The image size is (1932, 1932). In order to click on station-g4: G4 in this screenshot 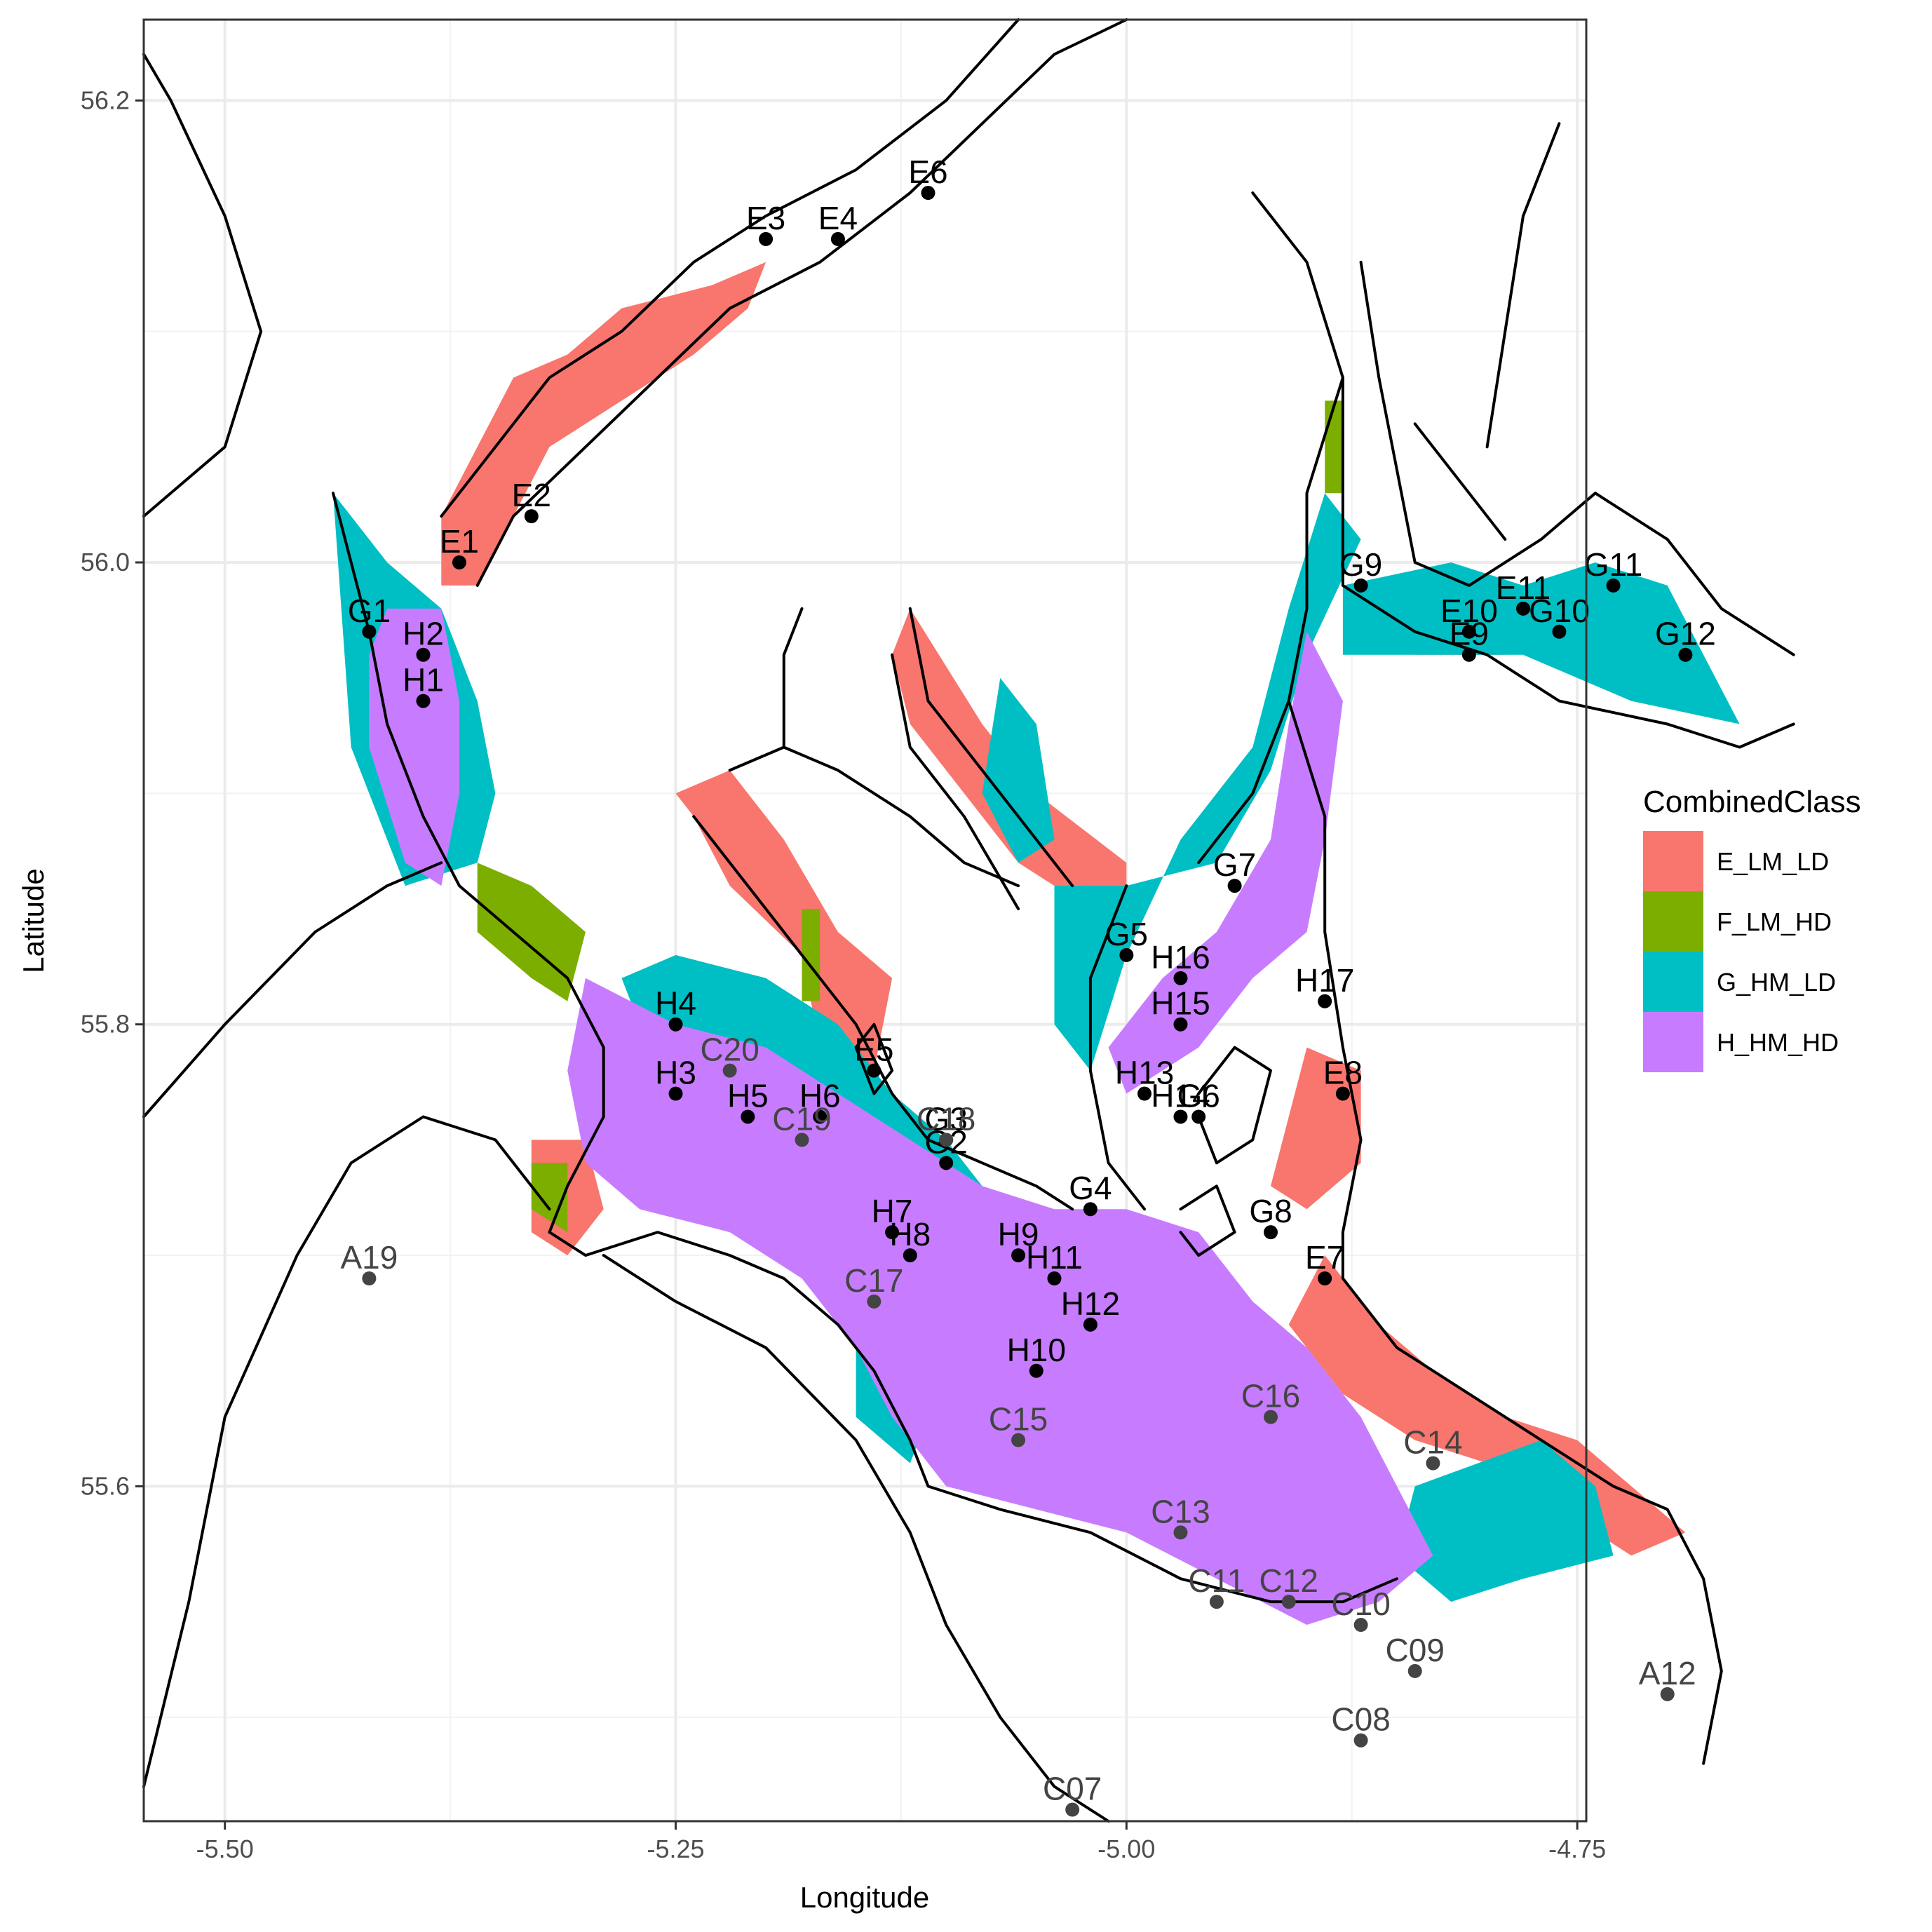, I will do `click(1090, 1193)`.